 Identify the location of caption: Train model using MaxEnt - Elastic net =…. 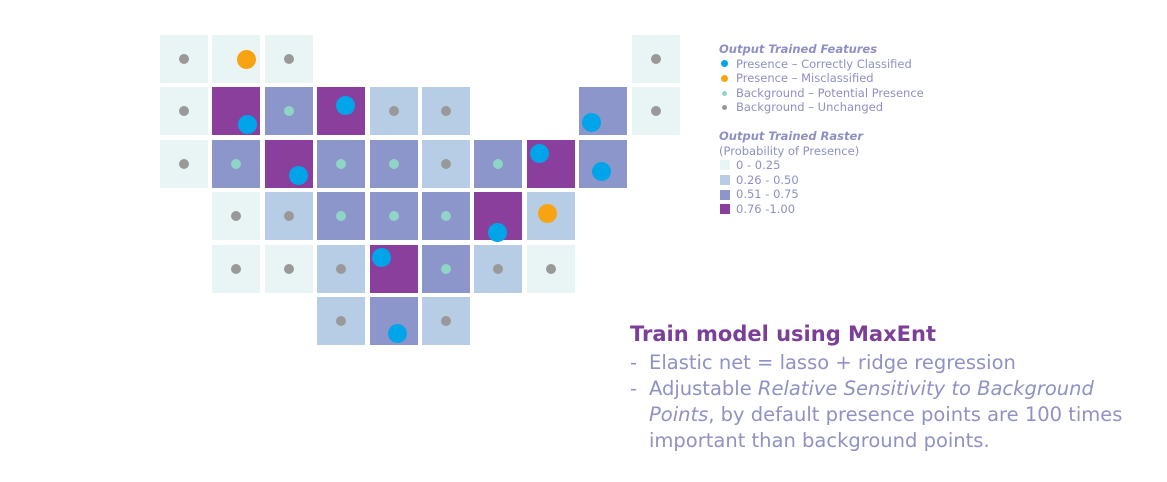
(890, 387).